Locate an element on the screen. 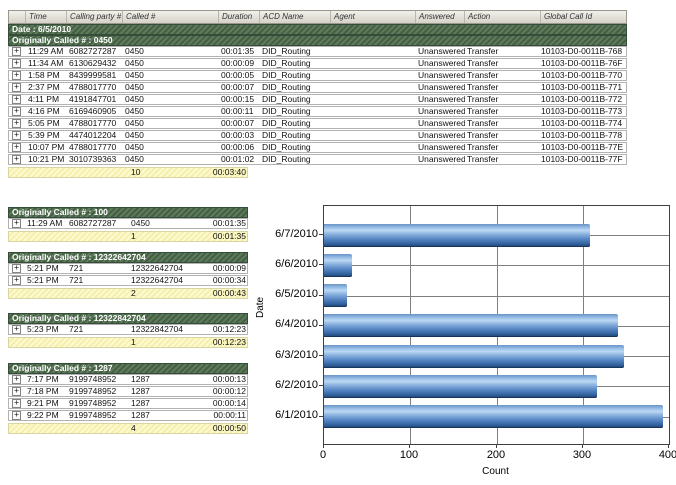 This screenshot has height=485, width=676. cell-agent is located at coordinates (373, 63).